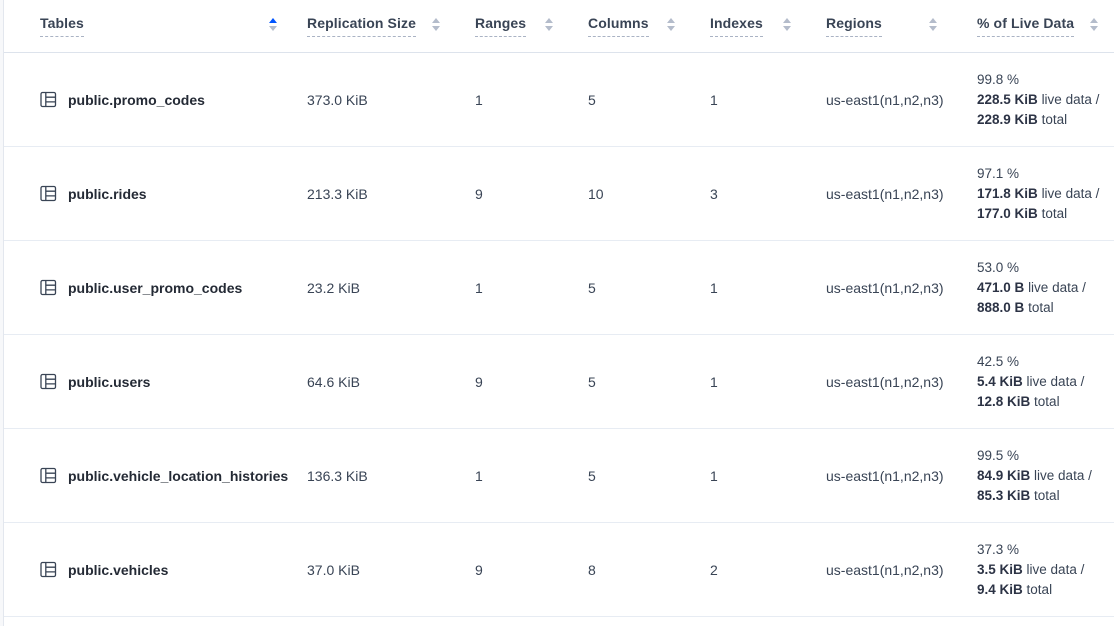 The width and height of the screenshot is (1114, 626). Describe the element at coordinates (1022, 119) in the screenshot. I see `total-data-line: 228.9 KiB total` at that location.